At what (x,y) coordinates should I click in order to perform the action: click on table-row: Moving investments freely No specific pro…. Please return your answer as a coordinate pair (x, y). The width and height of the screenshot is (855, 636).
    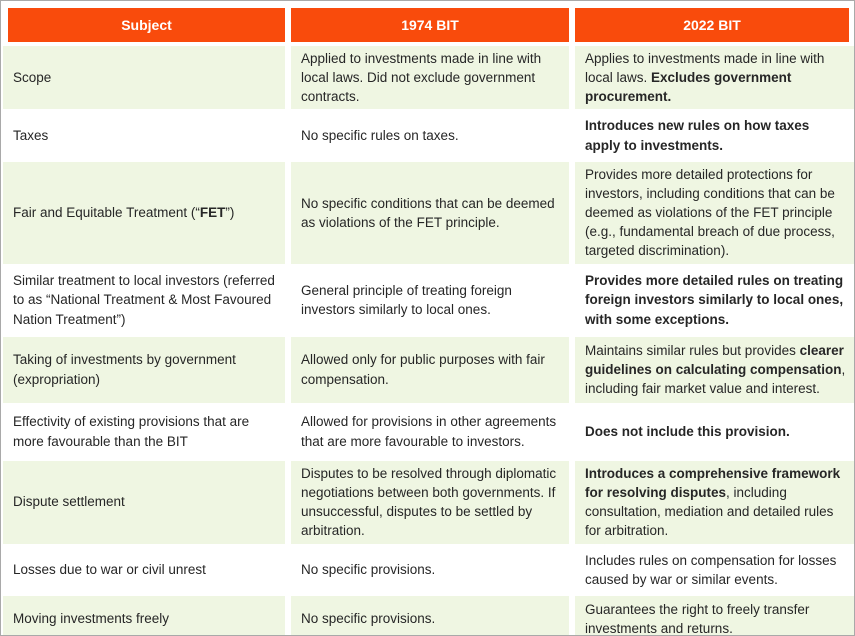
    Looking at the image, I should click on (427, 614).